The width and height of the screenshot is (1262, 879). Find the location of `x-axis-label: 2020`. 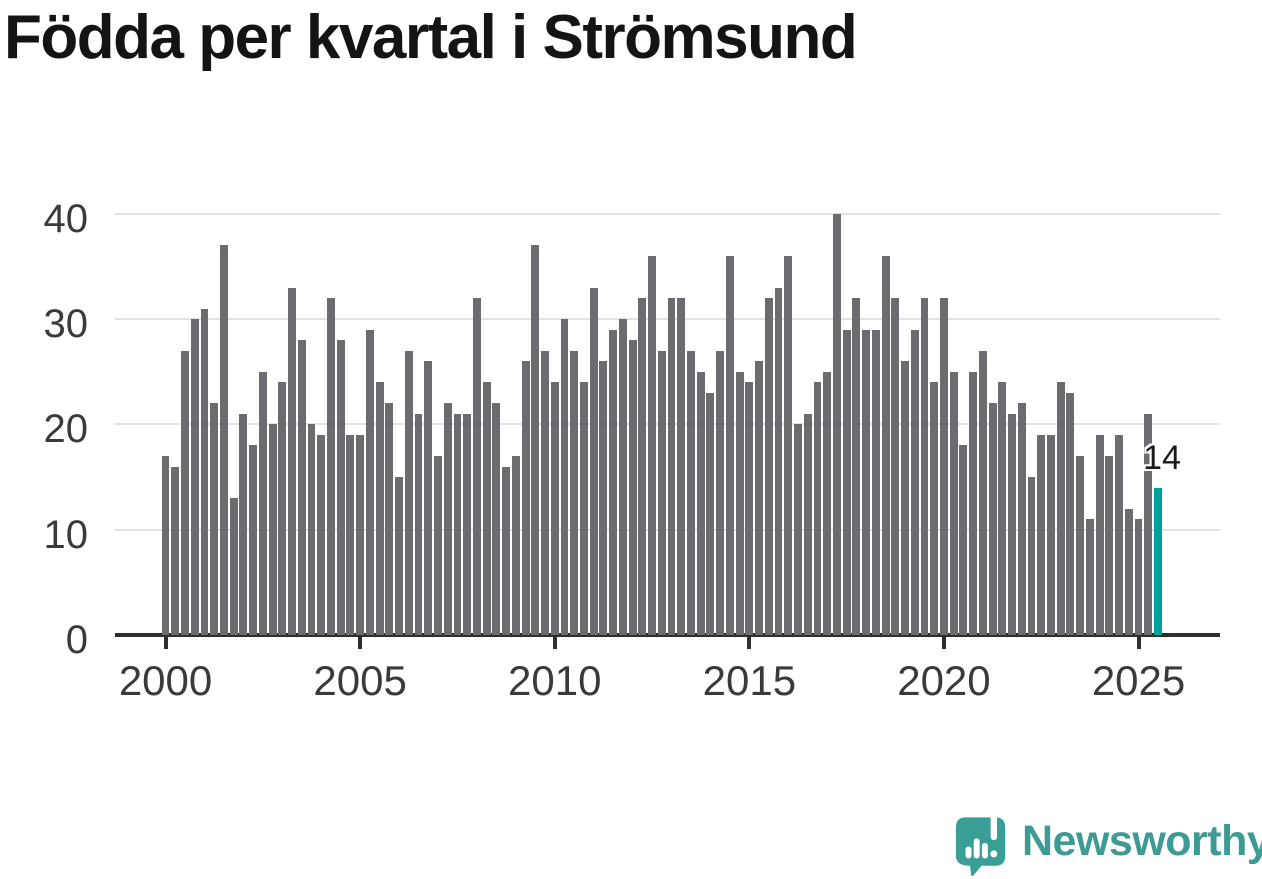

x-axis-label: 2020 is located at coordinates (944, 680).